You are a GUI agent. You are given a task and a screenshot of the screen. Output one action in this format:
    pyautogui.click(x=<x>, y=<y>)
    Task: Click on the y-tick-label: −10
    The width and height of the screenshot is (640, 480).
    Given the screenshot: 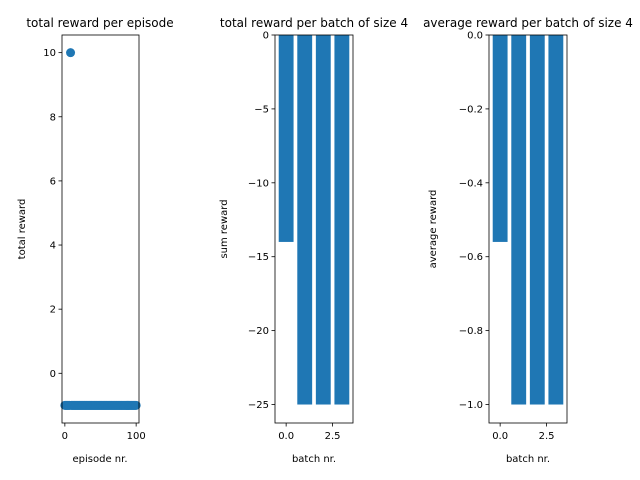 What is the action you would take?
    pyautogui.click(x=258, y=183)
    